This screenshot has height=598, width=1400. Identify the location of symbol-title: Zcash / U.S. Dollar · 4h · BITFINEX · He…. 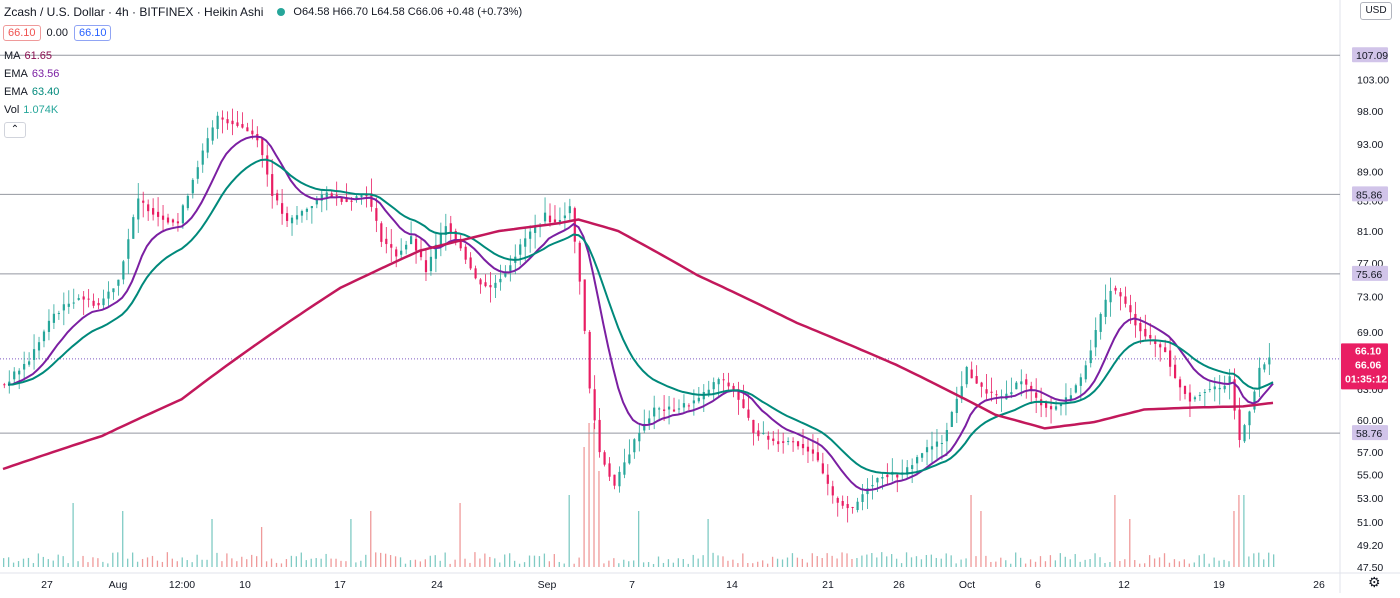
(134, 12).